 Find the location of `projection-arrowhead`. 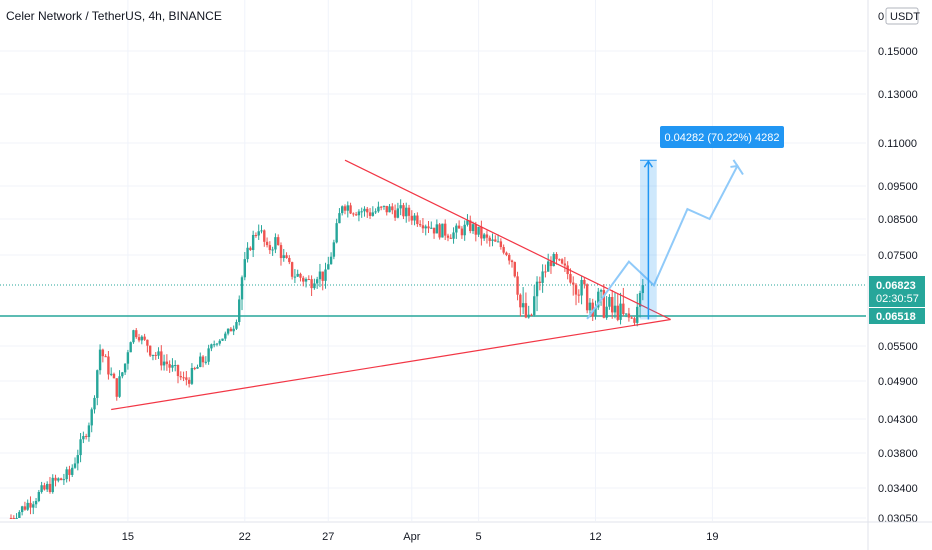

projection-arrowhead is located at coordinates (735, 163).